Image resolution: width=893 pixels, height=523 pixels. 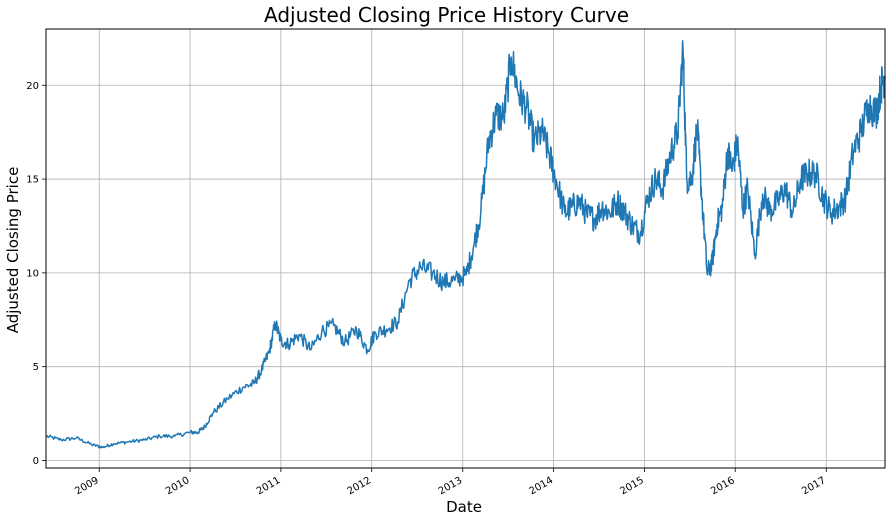 I want to click on x-tick-label: 2013, so click(x=451, y=486).